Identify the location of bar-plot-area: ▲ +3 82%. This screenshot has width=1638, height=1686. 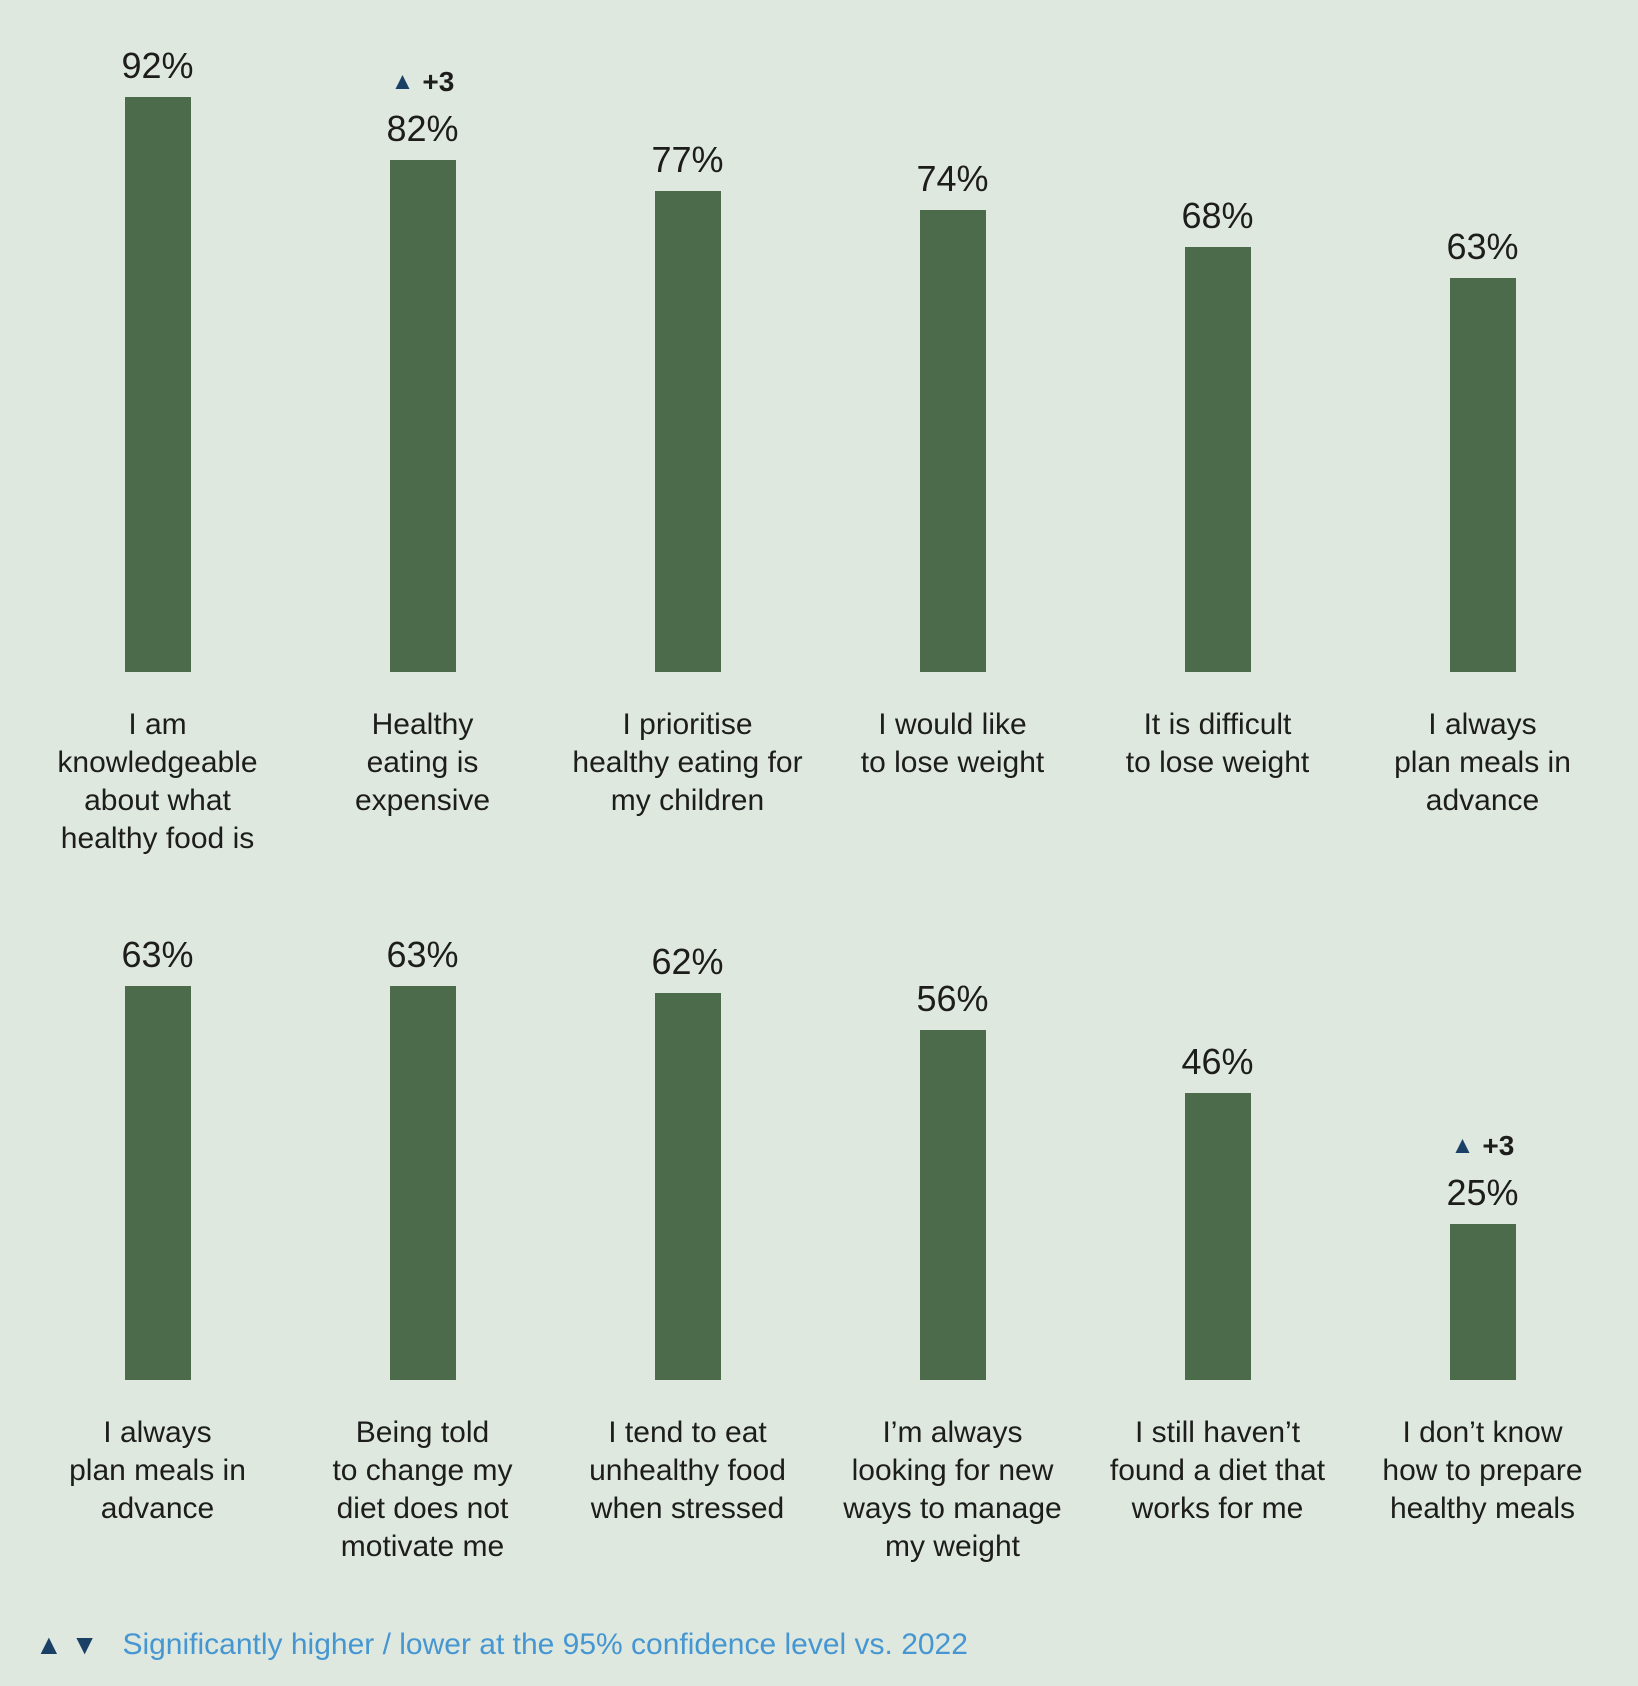
(422, 357).